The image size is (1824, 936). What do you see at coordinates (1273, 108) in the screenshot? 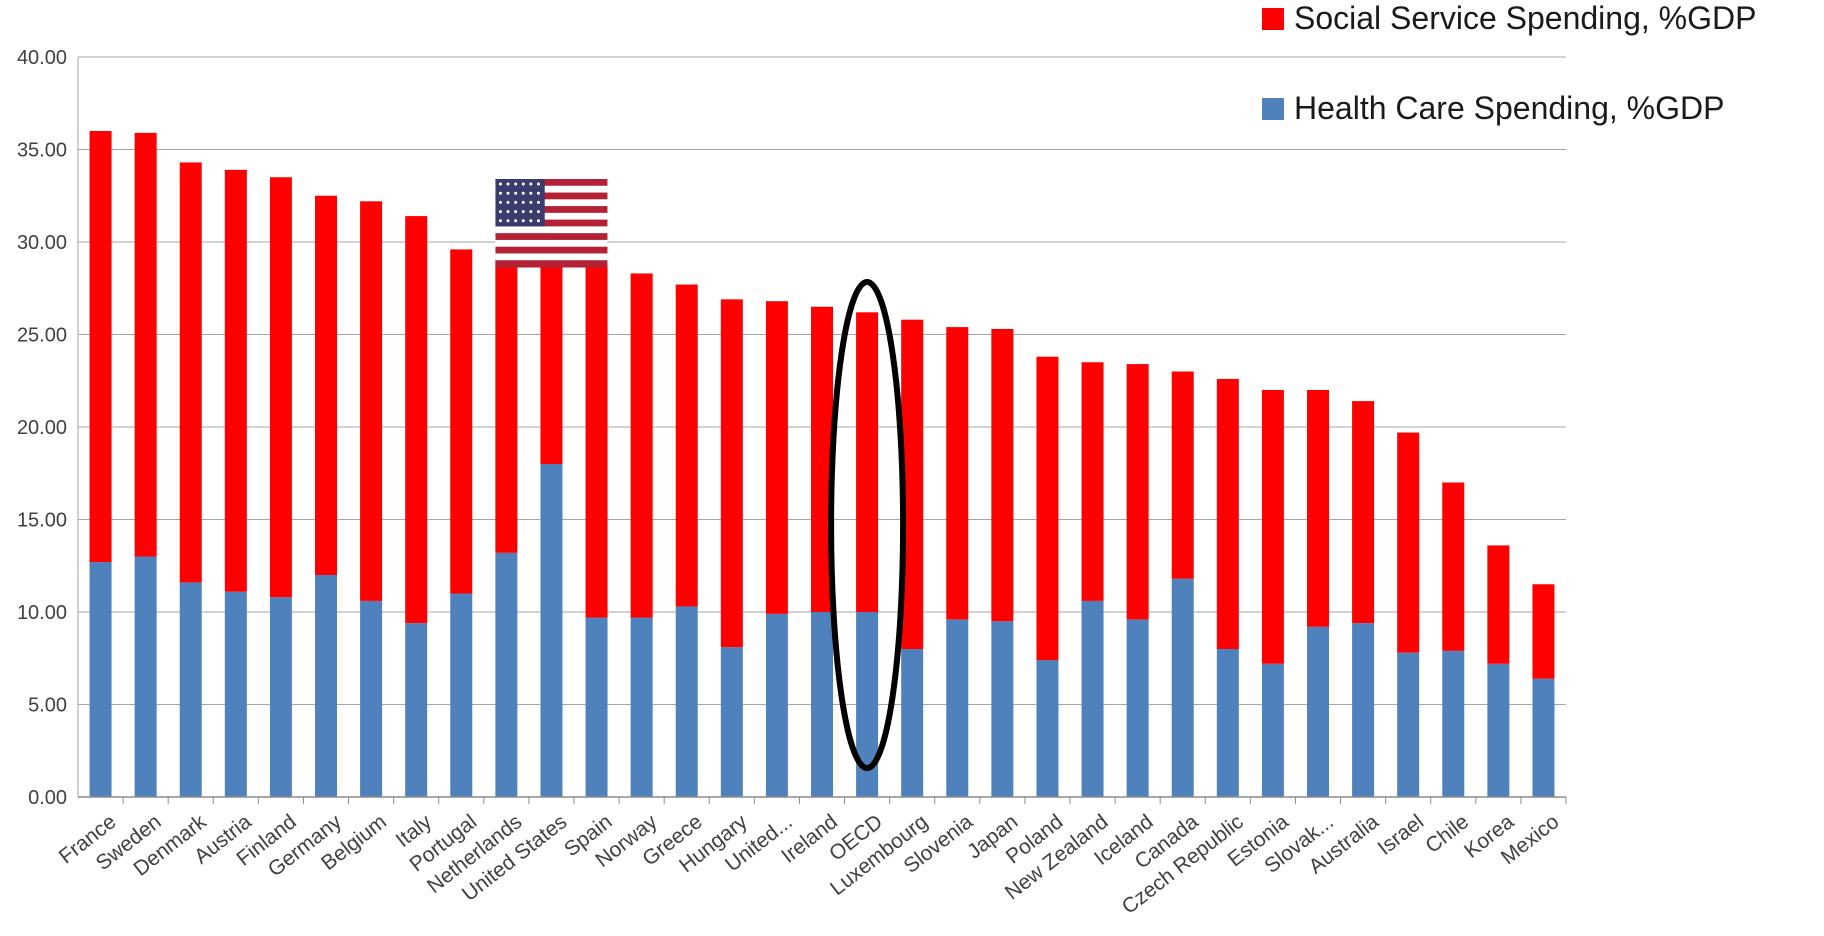
I see `legend-swatch-health` at bounding box center [1273, 108].